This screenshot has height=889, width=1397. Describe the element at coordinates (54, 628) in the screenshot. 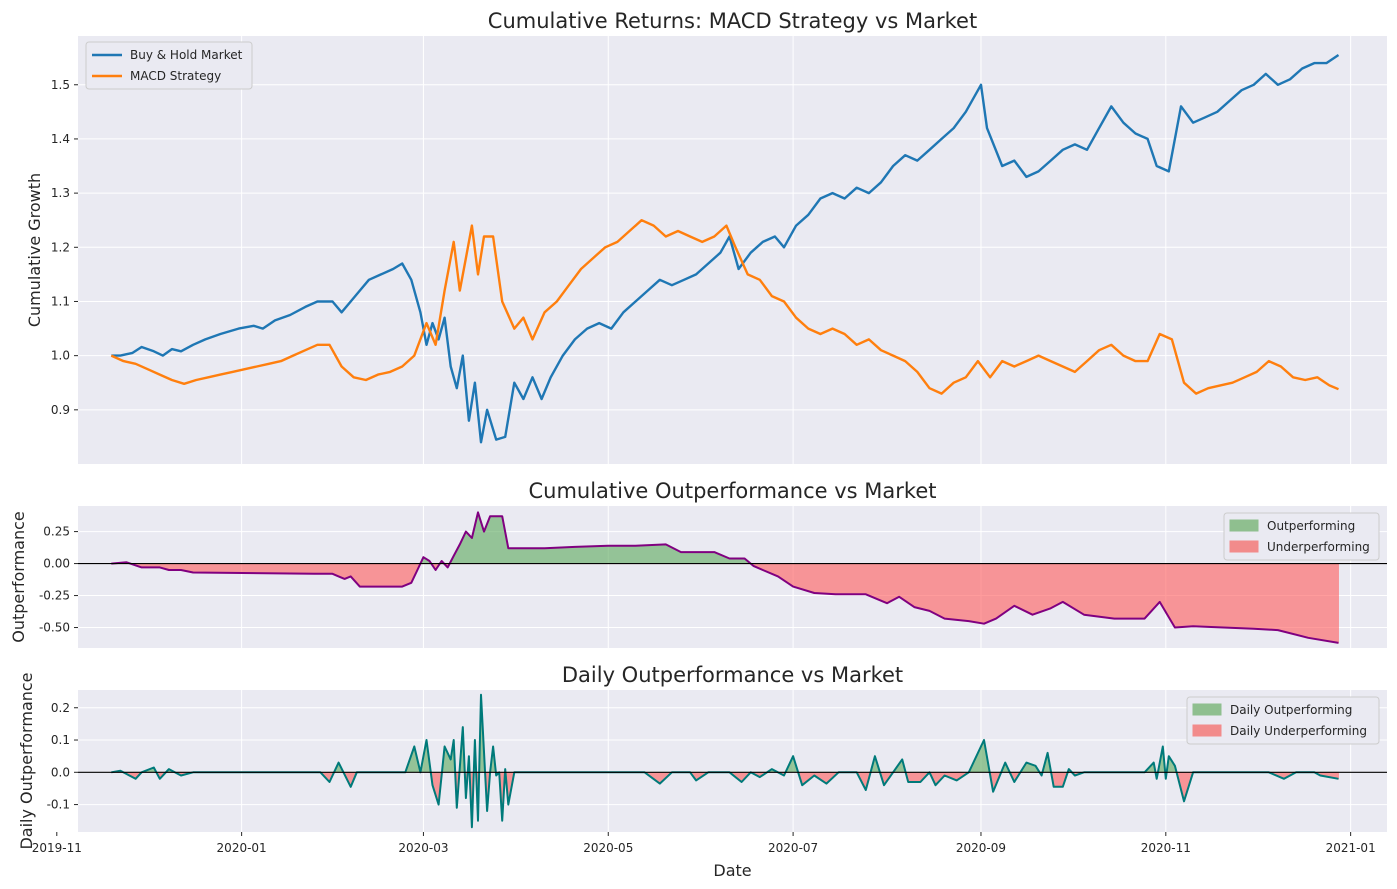

I see `y-tick-label: -0.50` at that location.